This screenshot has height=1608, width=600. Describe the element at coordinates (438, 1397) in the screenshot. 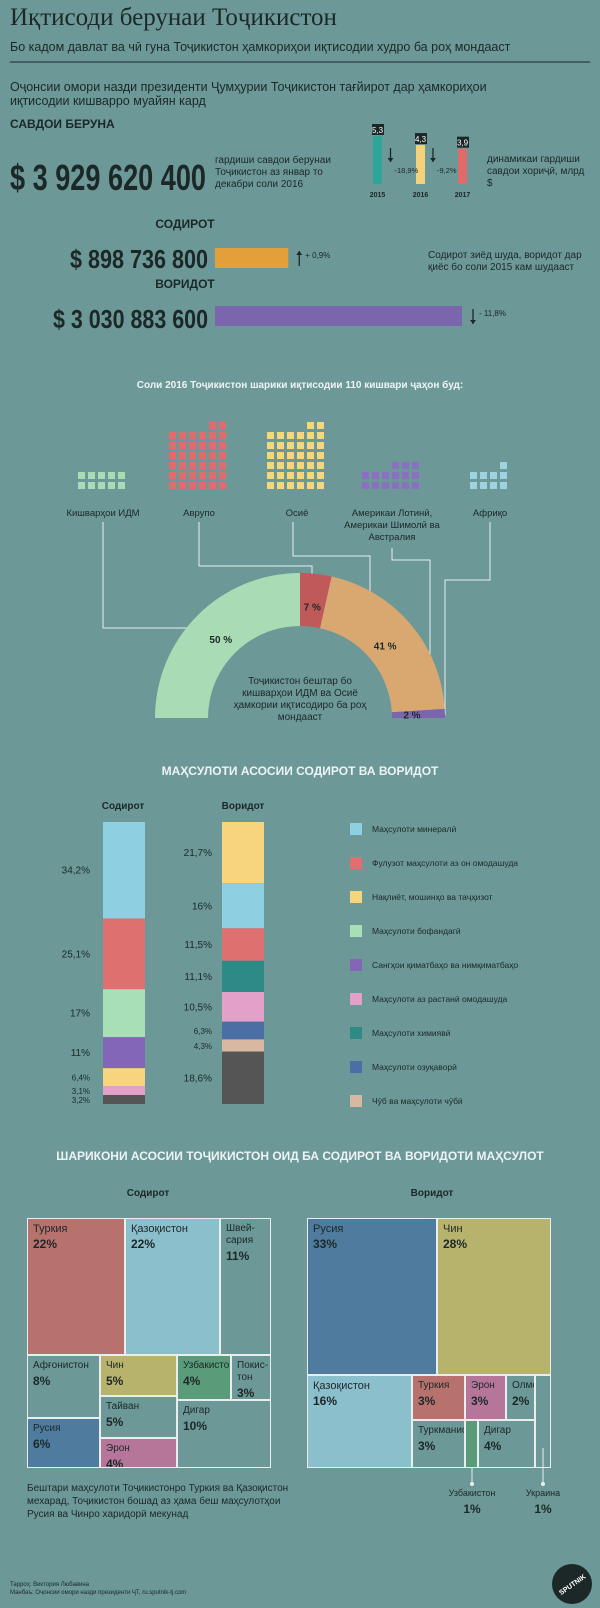

I see `treemap-cell: Туркия 3%` at that location.